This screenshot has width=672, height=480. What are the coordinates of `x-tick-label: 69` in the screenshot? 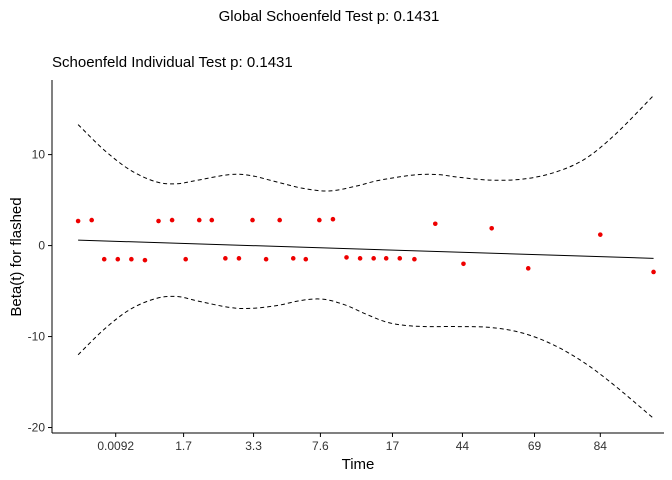 It's located at (535, 446).